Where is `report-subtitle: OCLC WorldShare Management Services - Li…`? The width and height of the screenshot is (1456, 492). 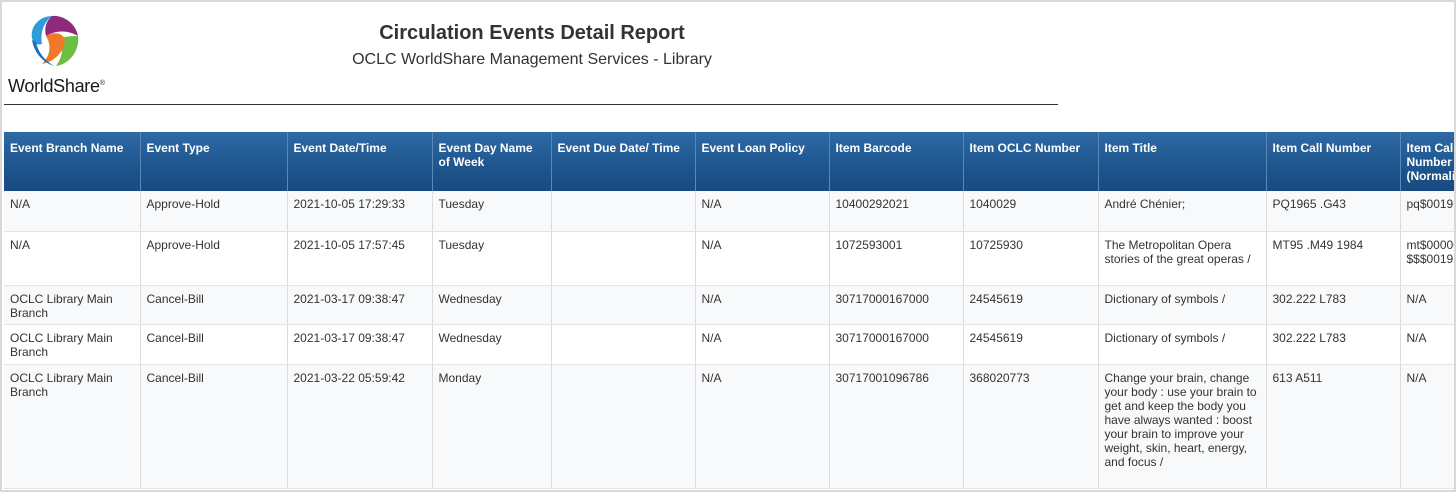 report-subtitle: OCLC WorldShare Management Services - Li… is located at coordinates (532, 59).